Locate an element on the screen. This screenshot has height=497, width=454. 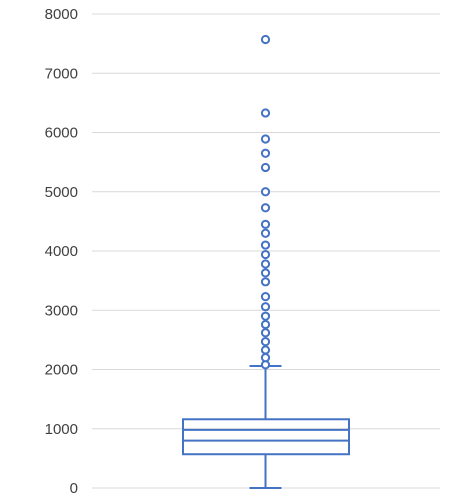
y-tick-label: 0 is located at coordinates (74, 488).